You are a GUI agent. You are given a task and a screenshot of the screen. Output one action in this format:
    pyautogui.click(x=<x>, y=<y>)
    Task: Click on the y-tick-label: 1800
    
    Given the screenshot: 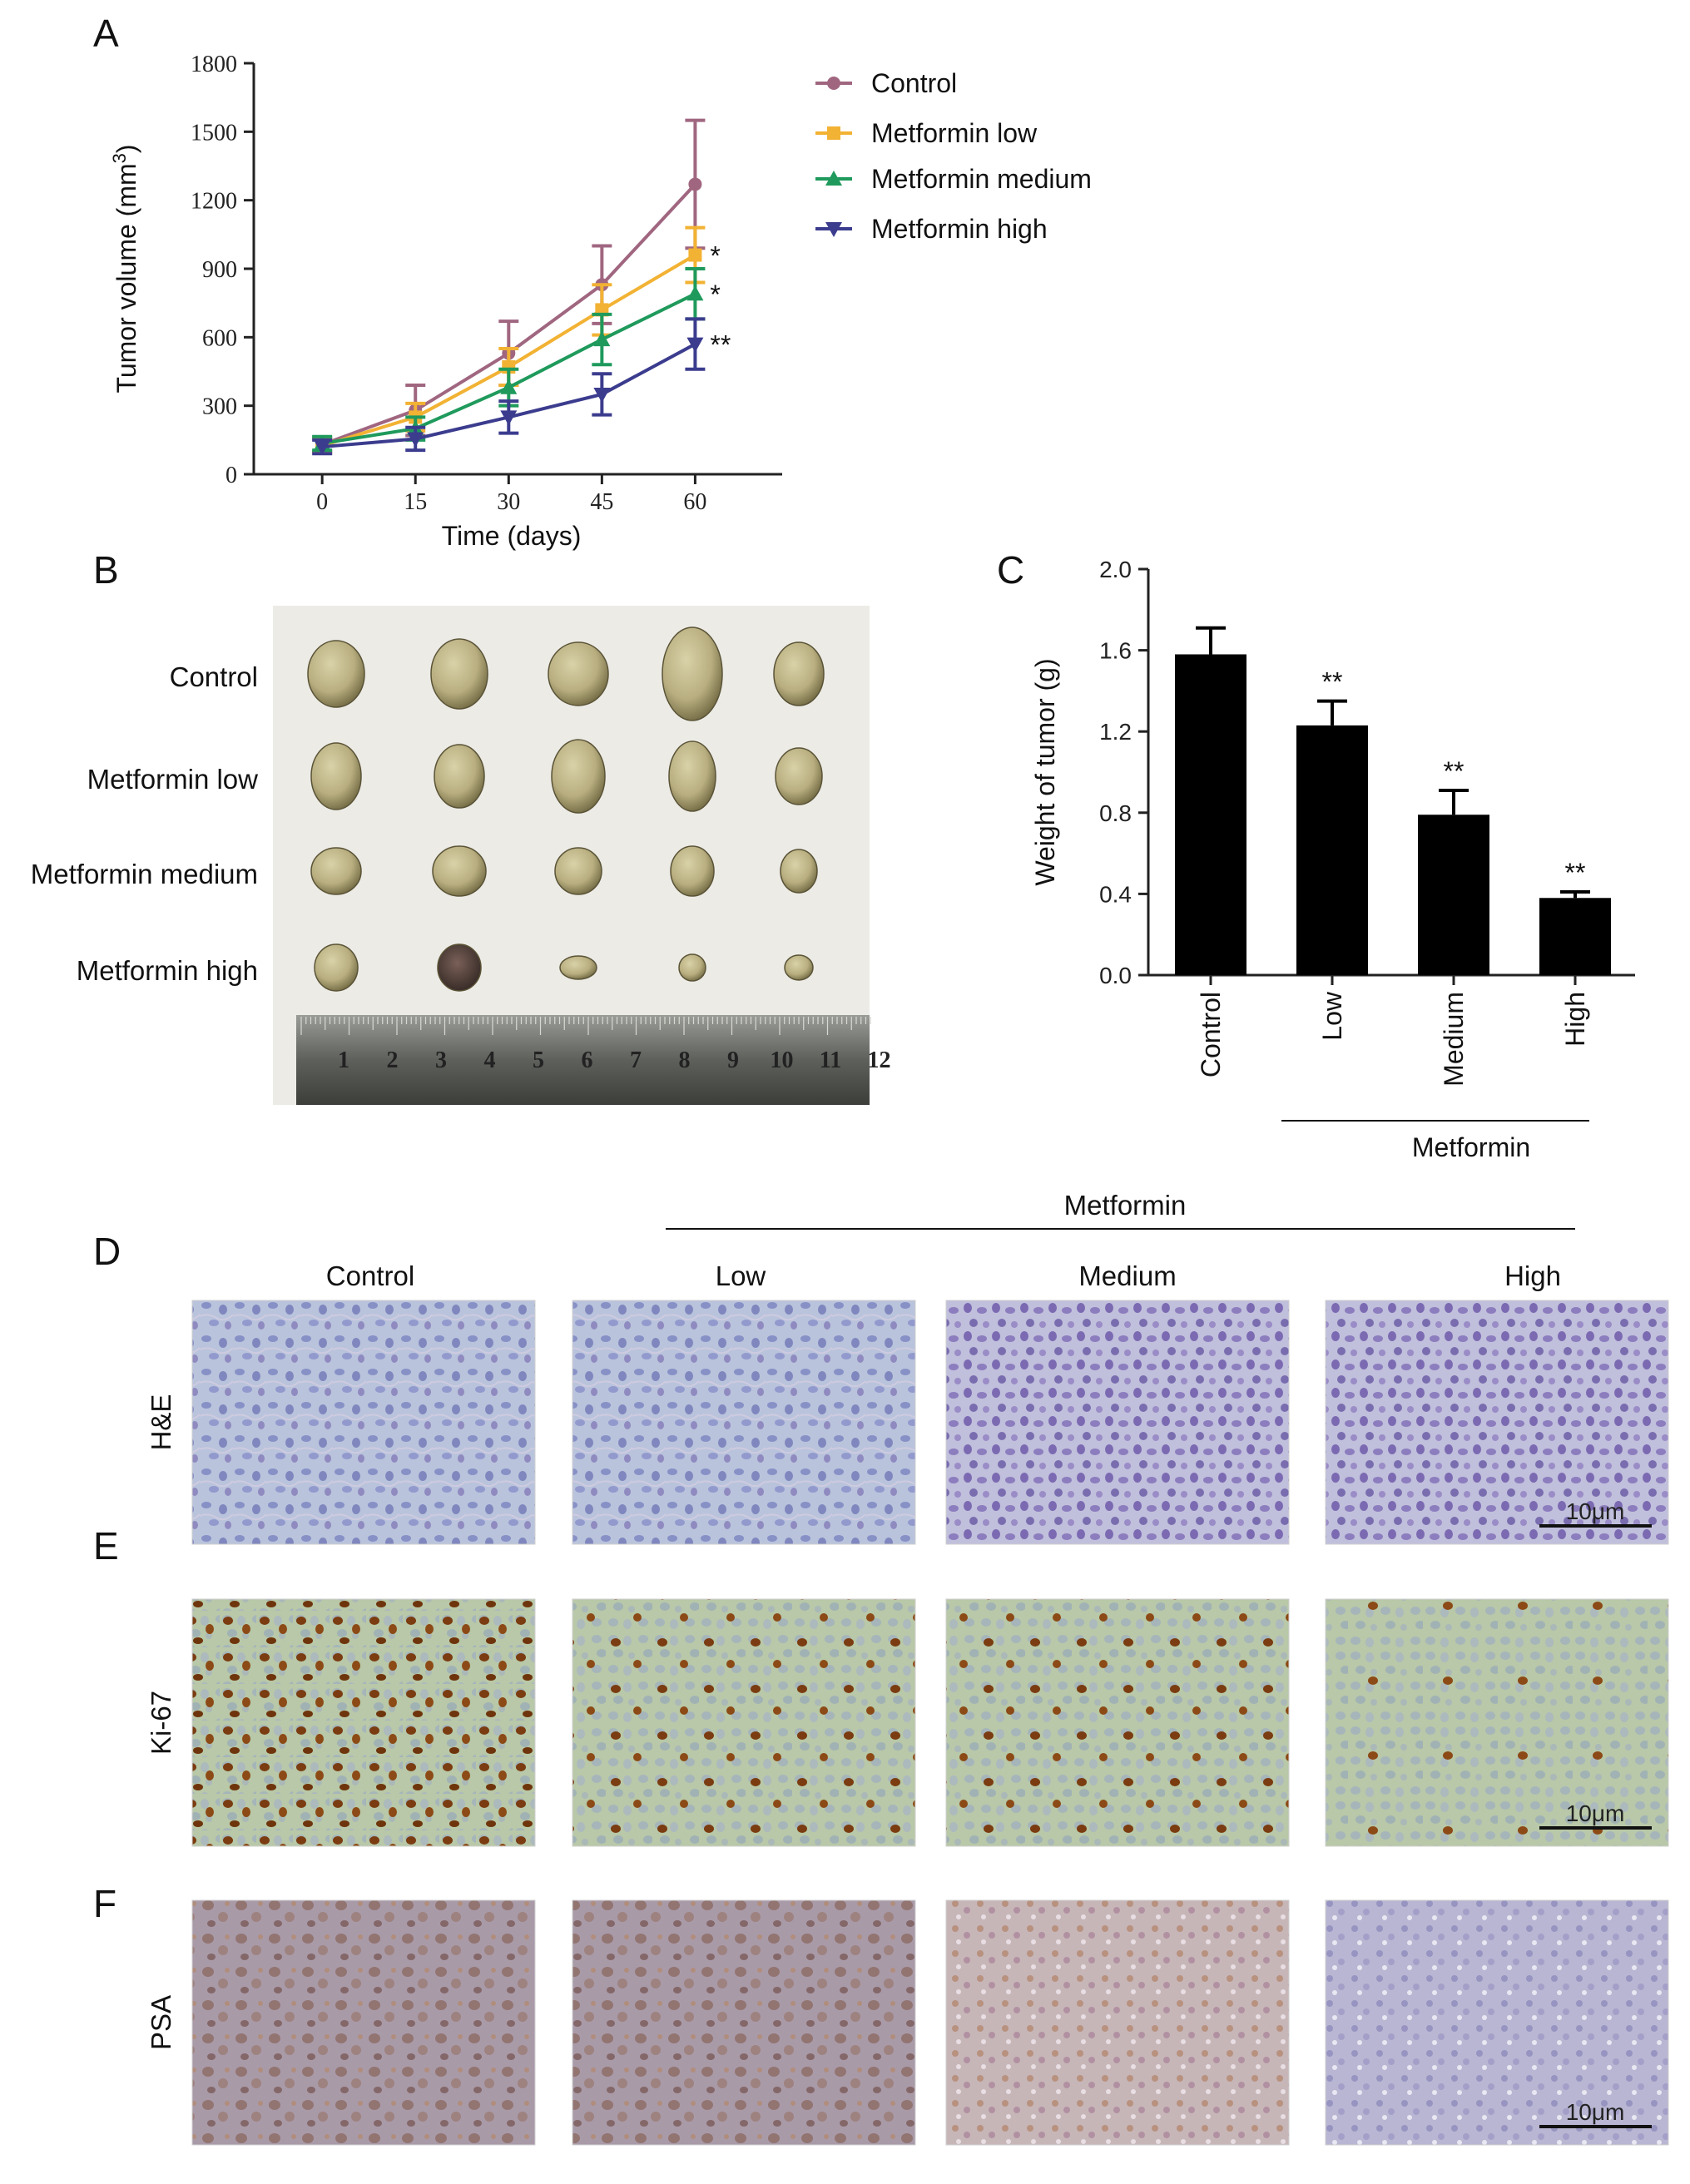 What is the action you would take?
    pyautogui.click(x=214, y=64)
    